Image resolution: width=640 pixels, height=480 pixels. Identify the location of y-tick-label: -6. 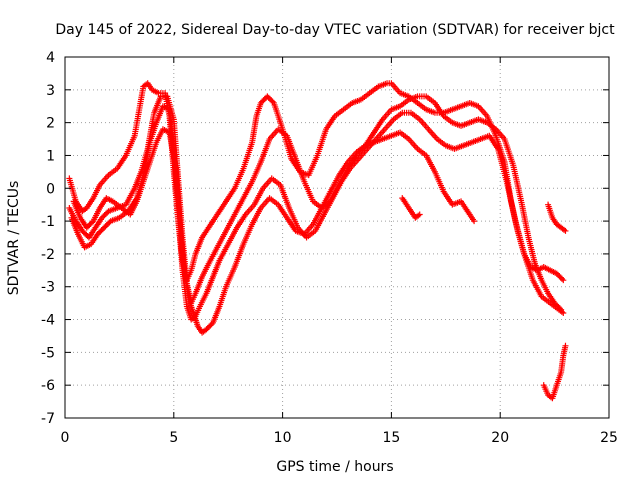
(48, 386).